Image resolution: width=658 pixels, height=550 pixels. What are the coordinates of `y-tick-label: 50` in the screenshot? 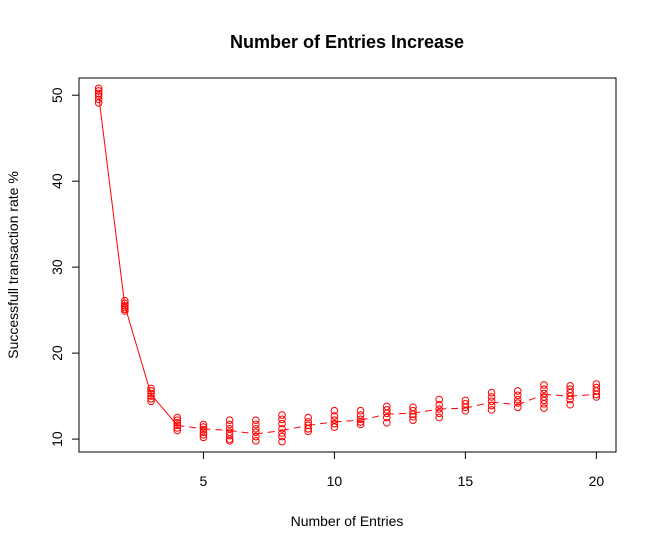 It's located at (57, 95).